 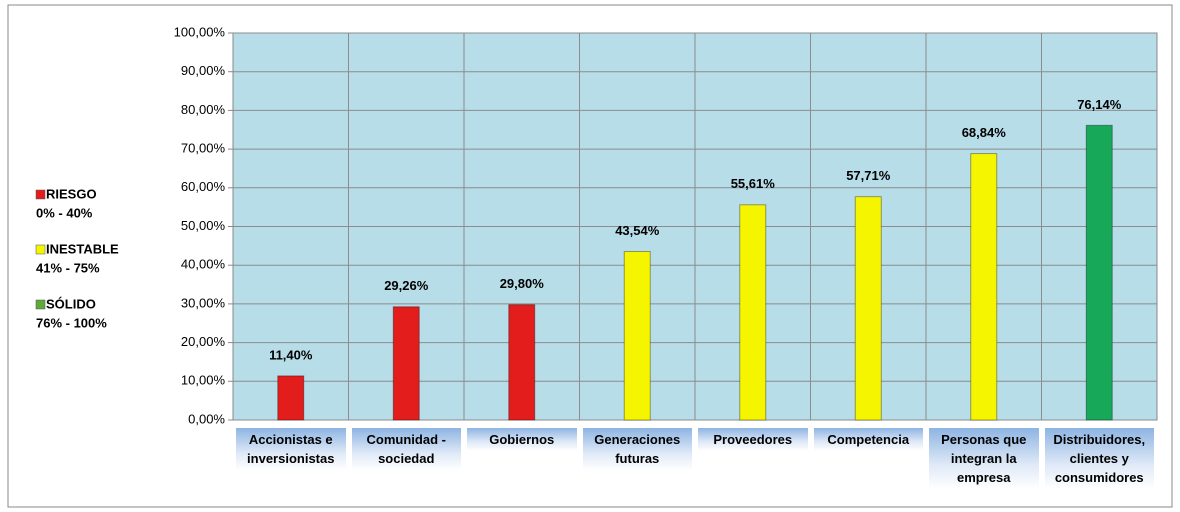 What do you see at coordinates (203, 302) in the screenshot?
I see `y-tick-label: 30,00%` at bounding box center [203, 302].